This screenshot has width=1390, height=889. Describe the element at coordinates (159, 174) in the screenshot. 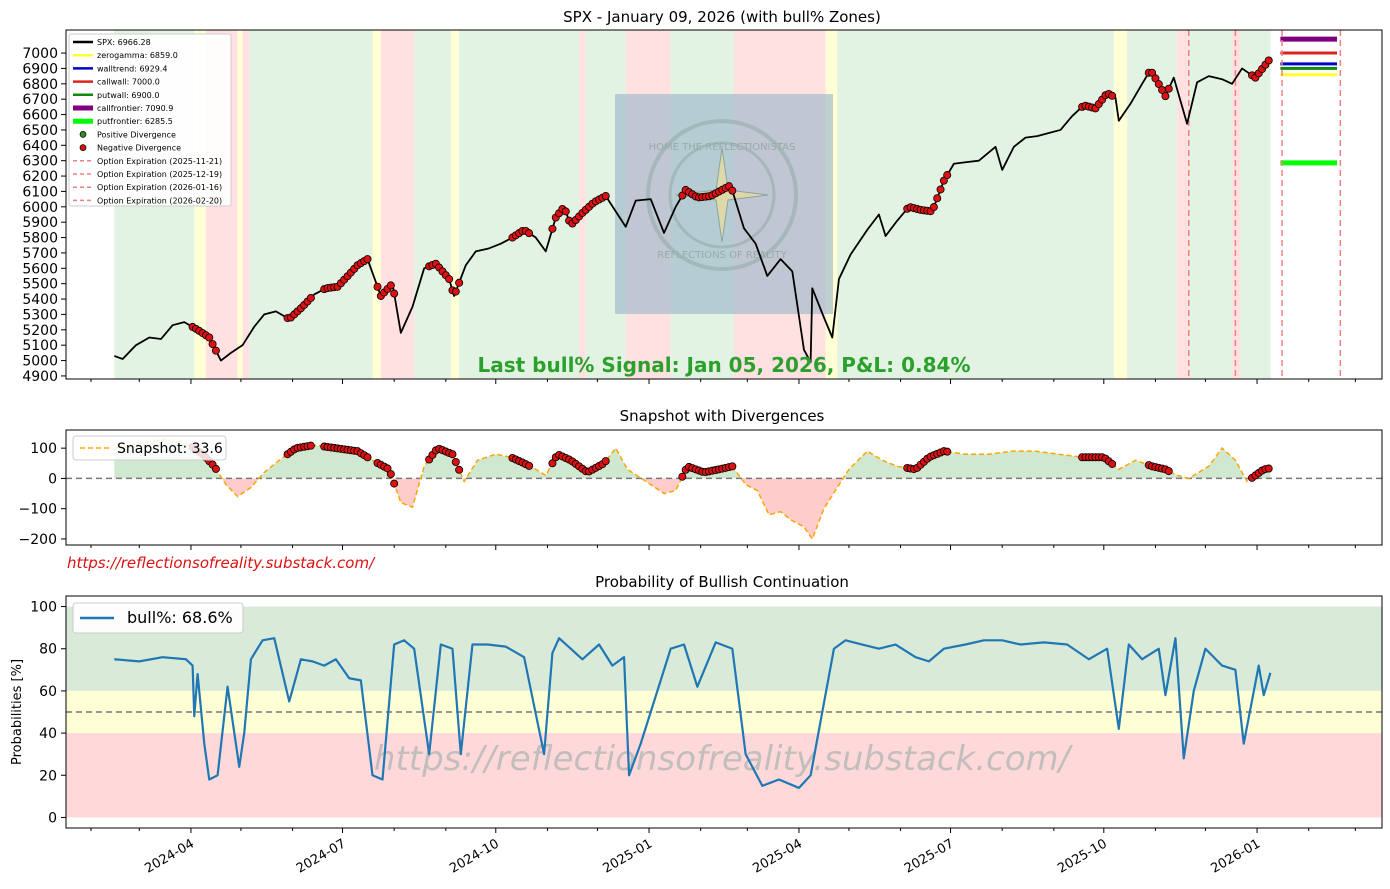

I see `legend-label: Option Expiration (2025-12-19)` at that location.